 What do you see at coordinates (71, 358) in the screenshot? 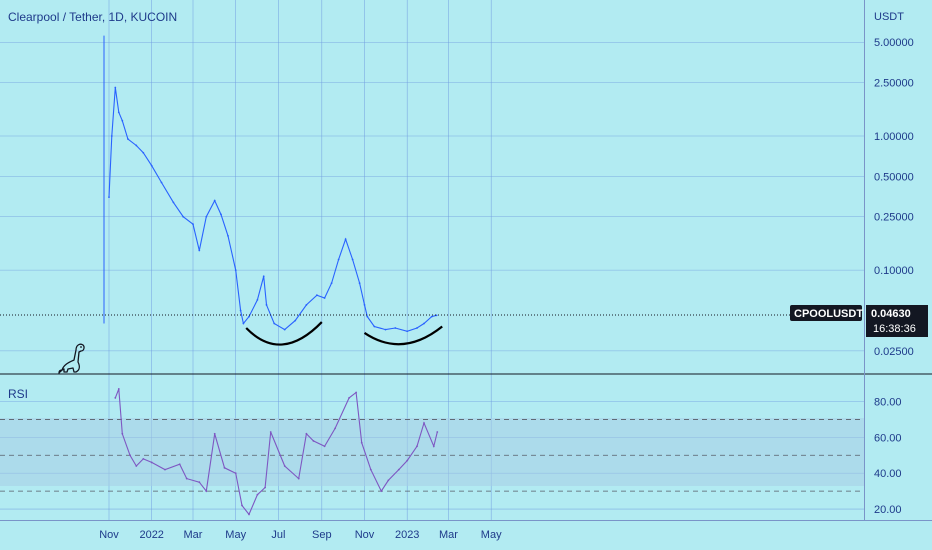
I see `dinosaur-logo-icon` at bounding box center [71, 358].